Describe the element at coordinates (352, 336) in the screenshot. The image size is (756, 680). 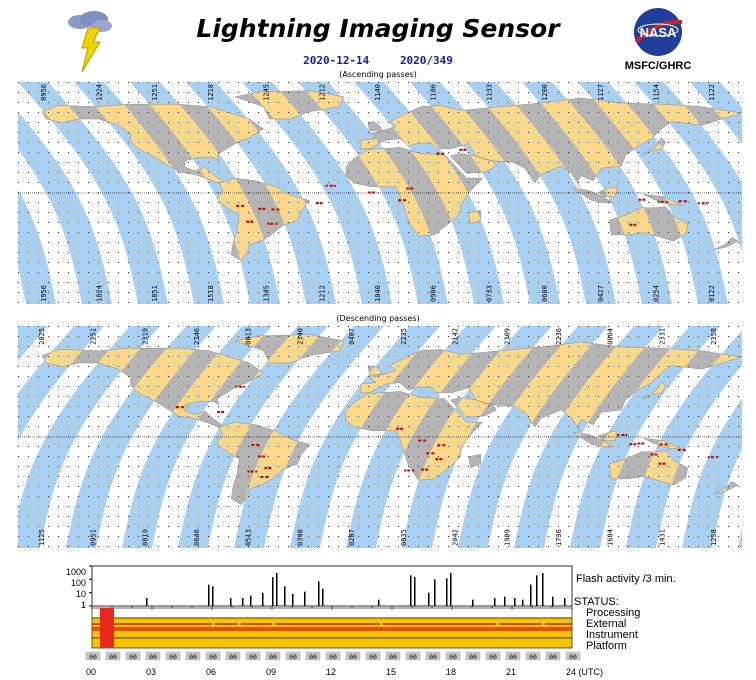
I see `pass-time-label: 0407` at that location.